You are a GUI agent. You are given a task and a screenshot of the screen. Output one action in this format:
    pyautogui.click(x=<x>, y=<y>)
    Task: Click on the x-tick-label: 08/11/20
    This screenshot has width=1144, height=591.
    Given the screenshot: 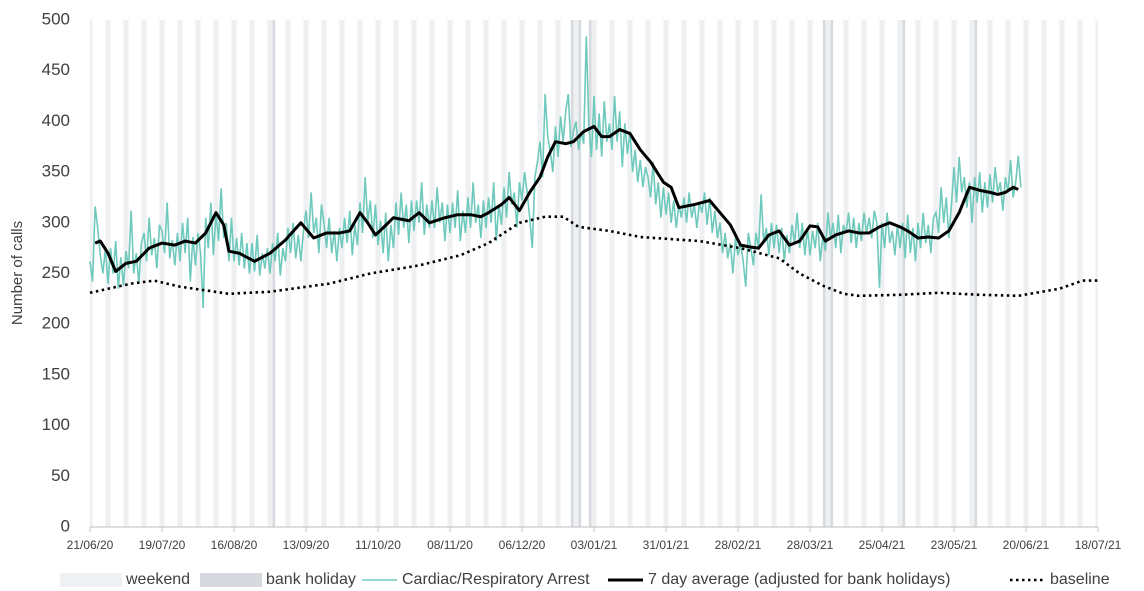 What is the action you would take?
    pyautogui.click(x=450, y=545)
    